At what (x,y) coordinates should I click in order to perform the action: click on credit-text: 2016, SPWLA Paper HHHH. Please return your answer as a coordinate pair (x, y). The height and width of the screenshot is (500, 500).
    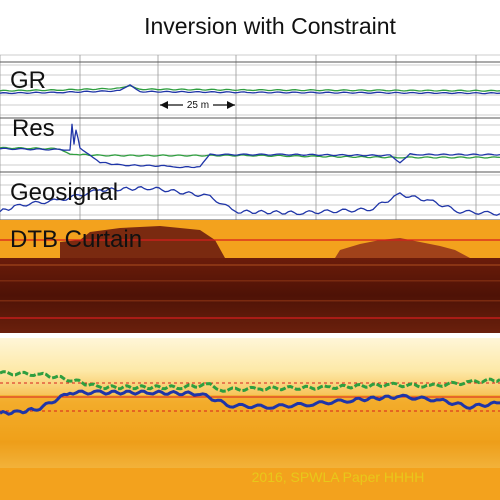
    Looking at the image, I should click on (338, 477).